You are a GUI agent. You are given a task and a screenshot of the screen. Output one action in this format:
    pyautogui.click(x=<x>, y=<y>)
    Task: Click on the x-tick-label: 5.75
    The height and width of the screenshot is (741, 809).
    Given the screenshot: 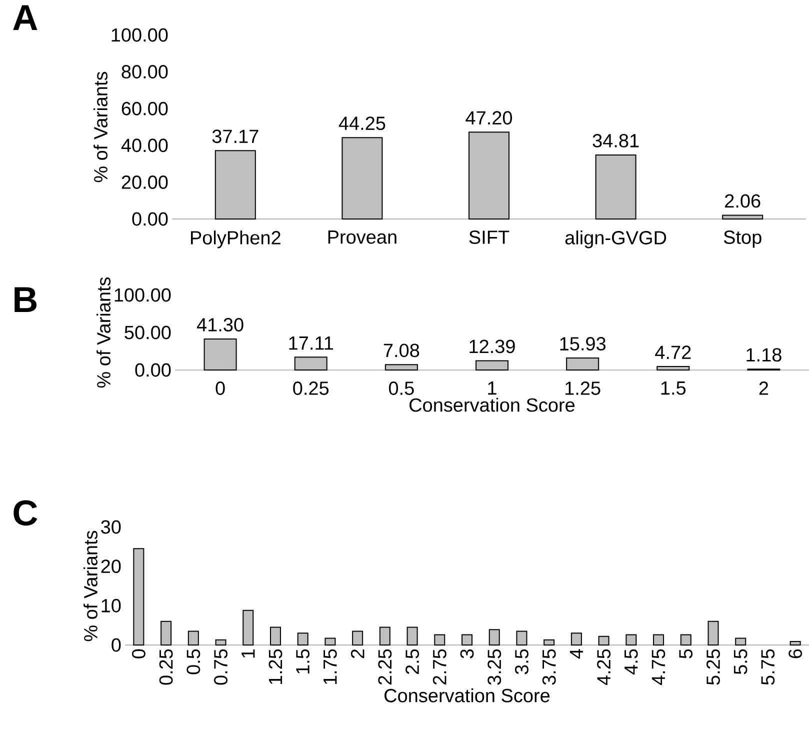 What is the action you would take?
    pyautogui.click(x=768, y=667)
    